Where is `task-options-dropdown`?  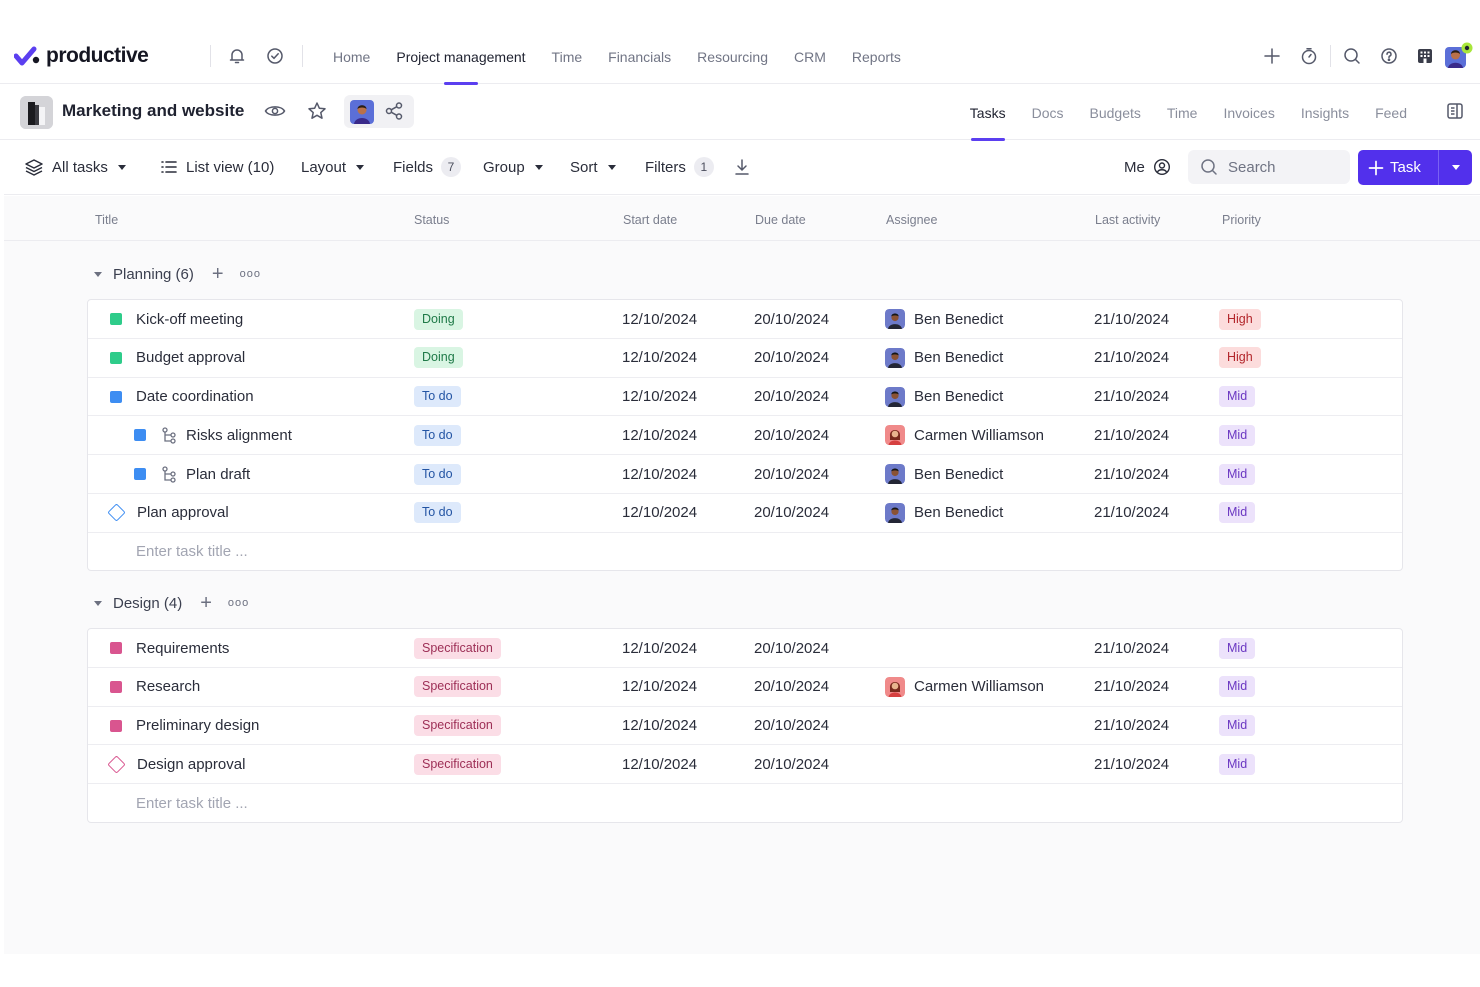
task-options-dropdown is located at coordinates (1455, 167).